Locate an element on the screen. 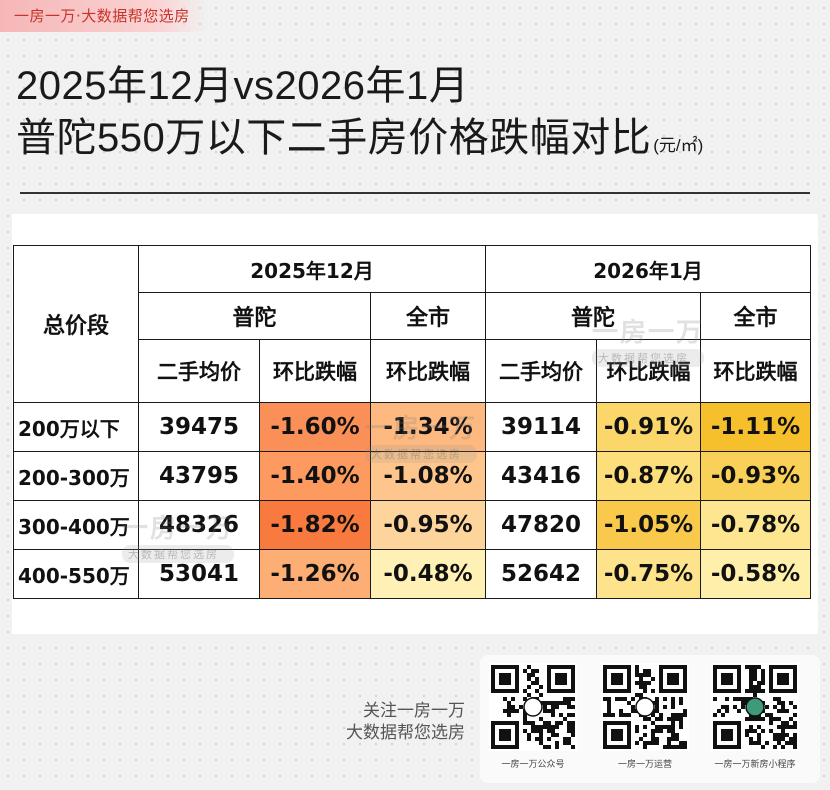  metric-header-jan-pt-change: 环比跌幅 is located at coordinates (648, 371).